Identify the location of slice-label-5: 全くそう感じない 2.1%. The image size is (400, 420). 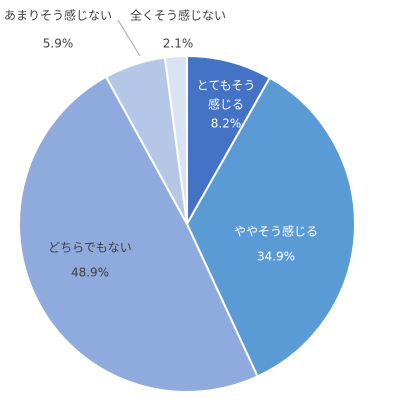
(178, 29).